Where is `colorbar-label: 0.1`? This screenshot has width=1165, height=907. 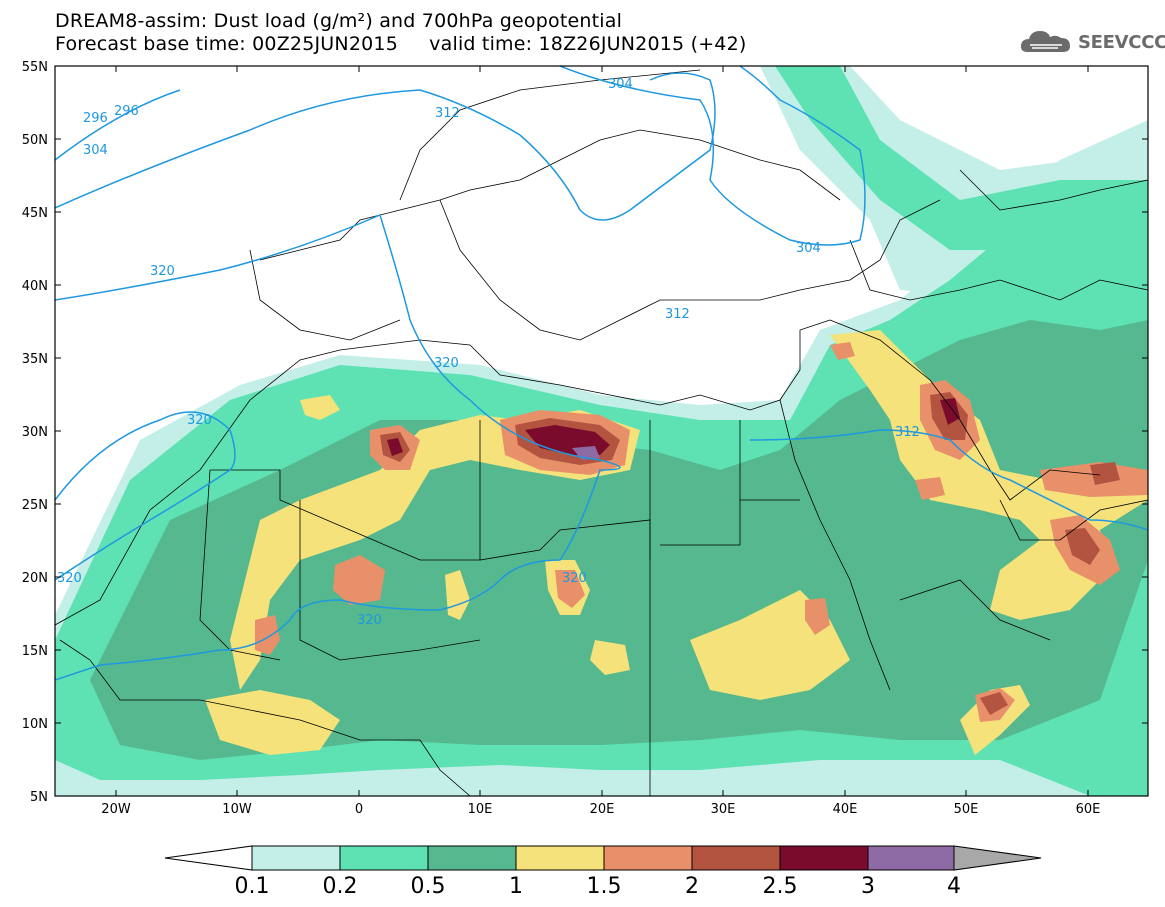 colorbar-label: 0.1 is located at coordinates (252, 886).